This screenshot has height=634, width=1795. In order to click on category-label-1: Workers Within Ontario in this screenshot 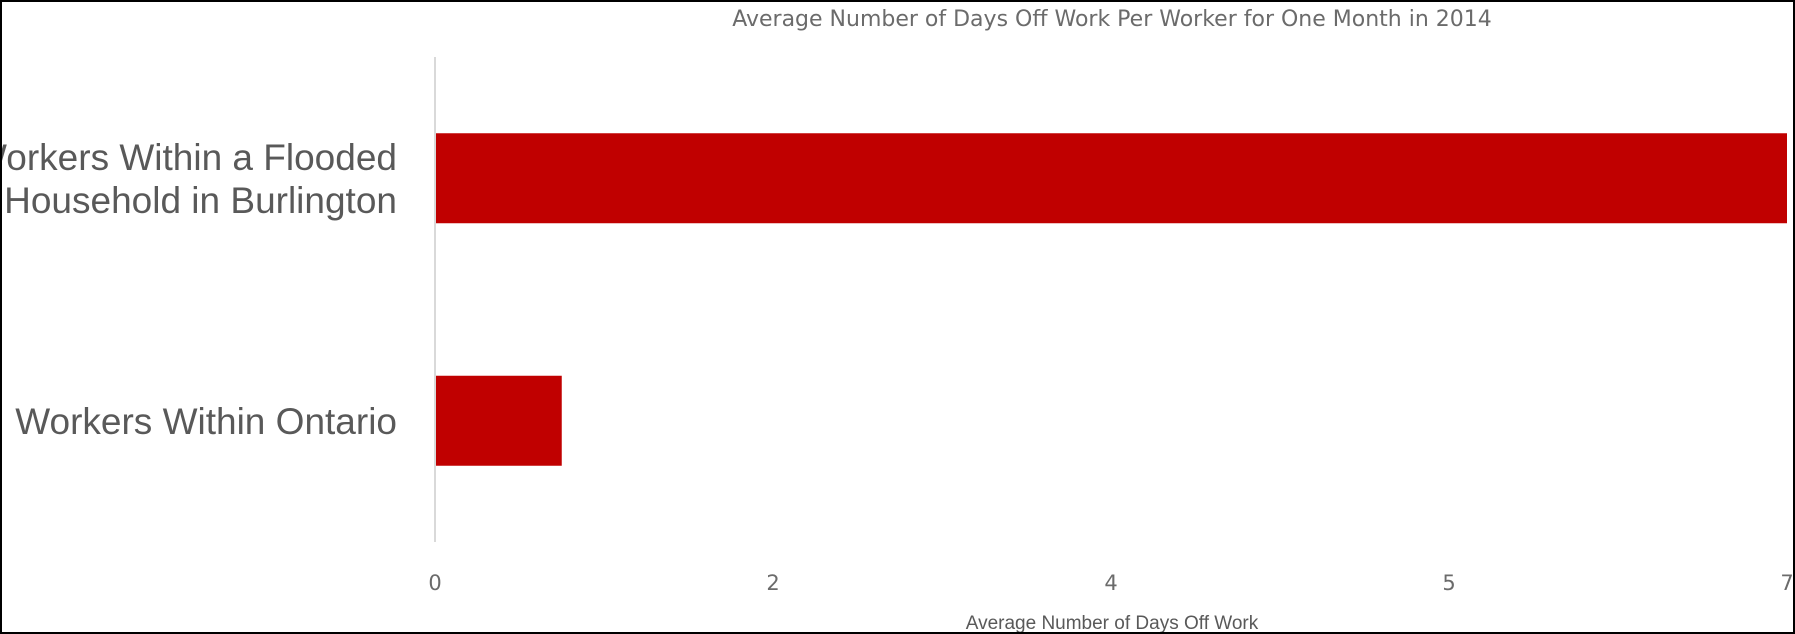, I will do `click(206, 421)`.